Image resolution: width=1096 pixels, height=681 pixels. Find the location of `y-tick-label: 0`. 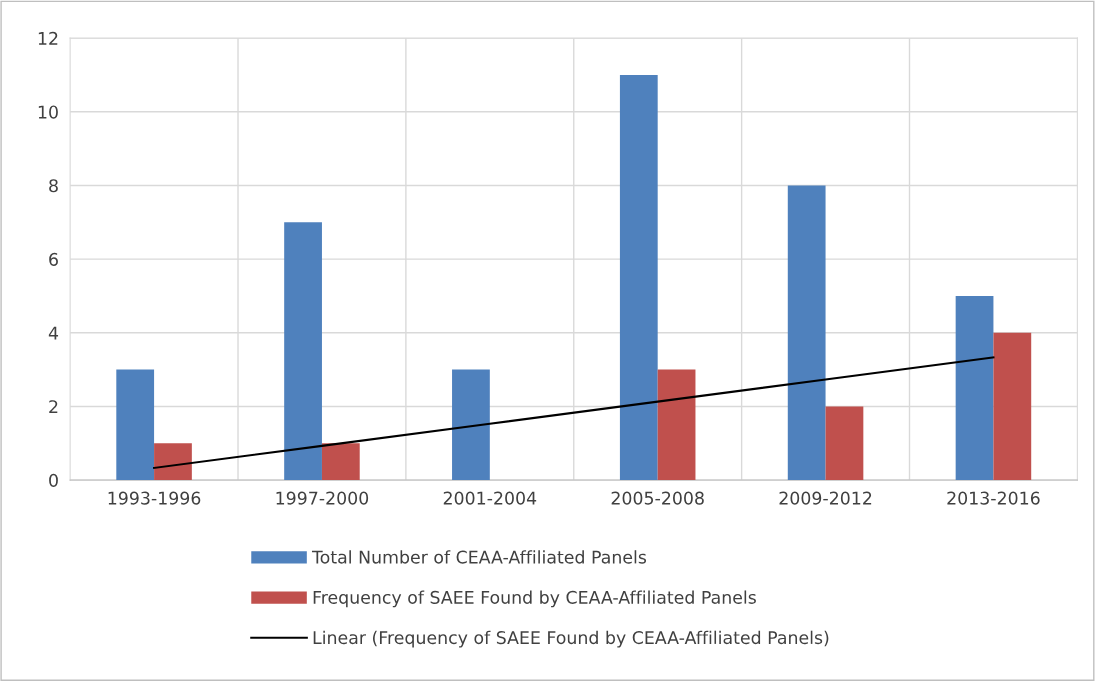

y-tick-label: 0 is located at coordinates (53, 480).